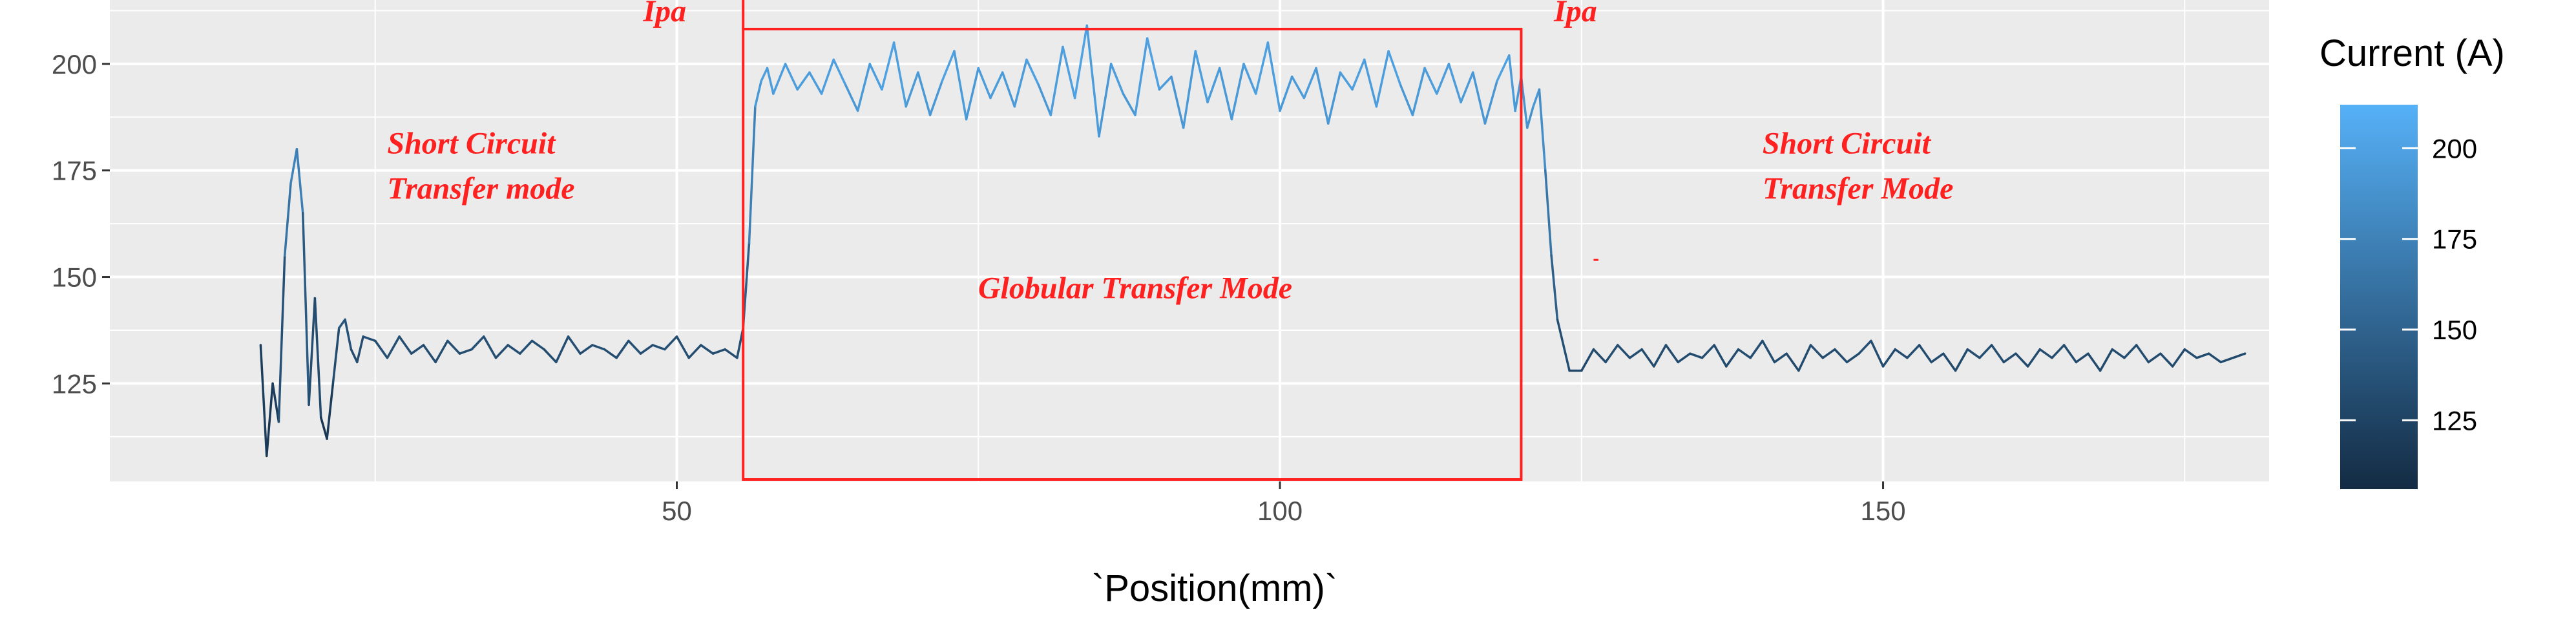 Image resolution: width=2576 pixels, height=632 pixels. I want to click on legend-ticks: 125 150 175 200, so click(2408, 284).